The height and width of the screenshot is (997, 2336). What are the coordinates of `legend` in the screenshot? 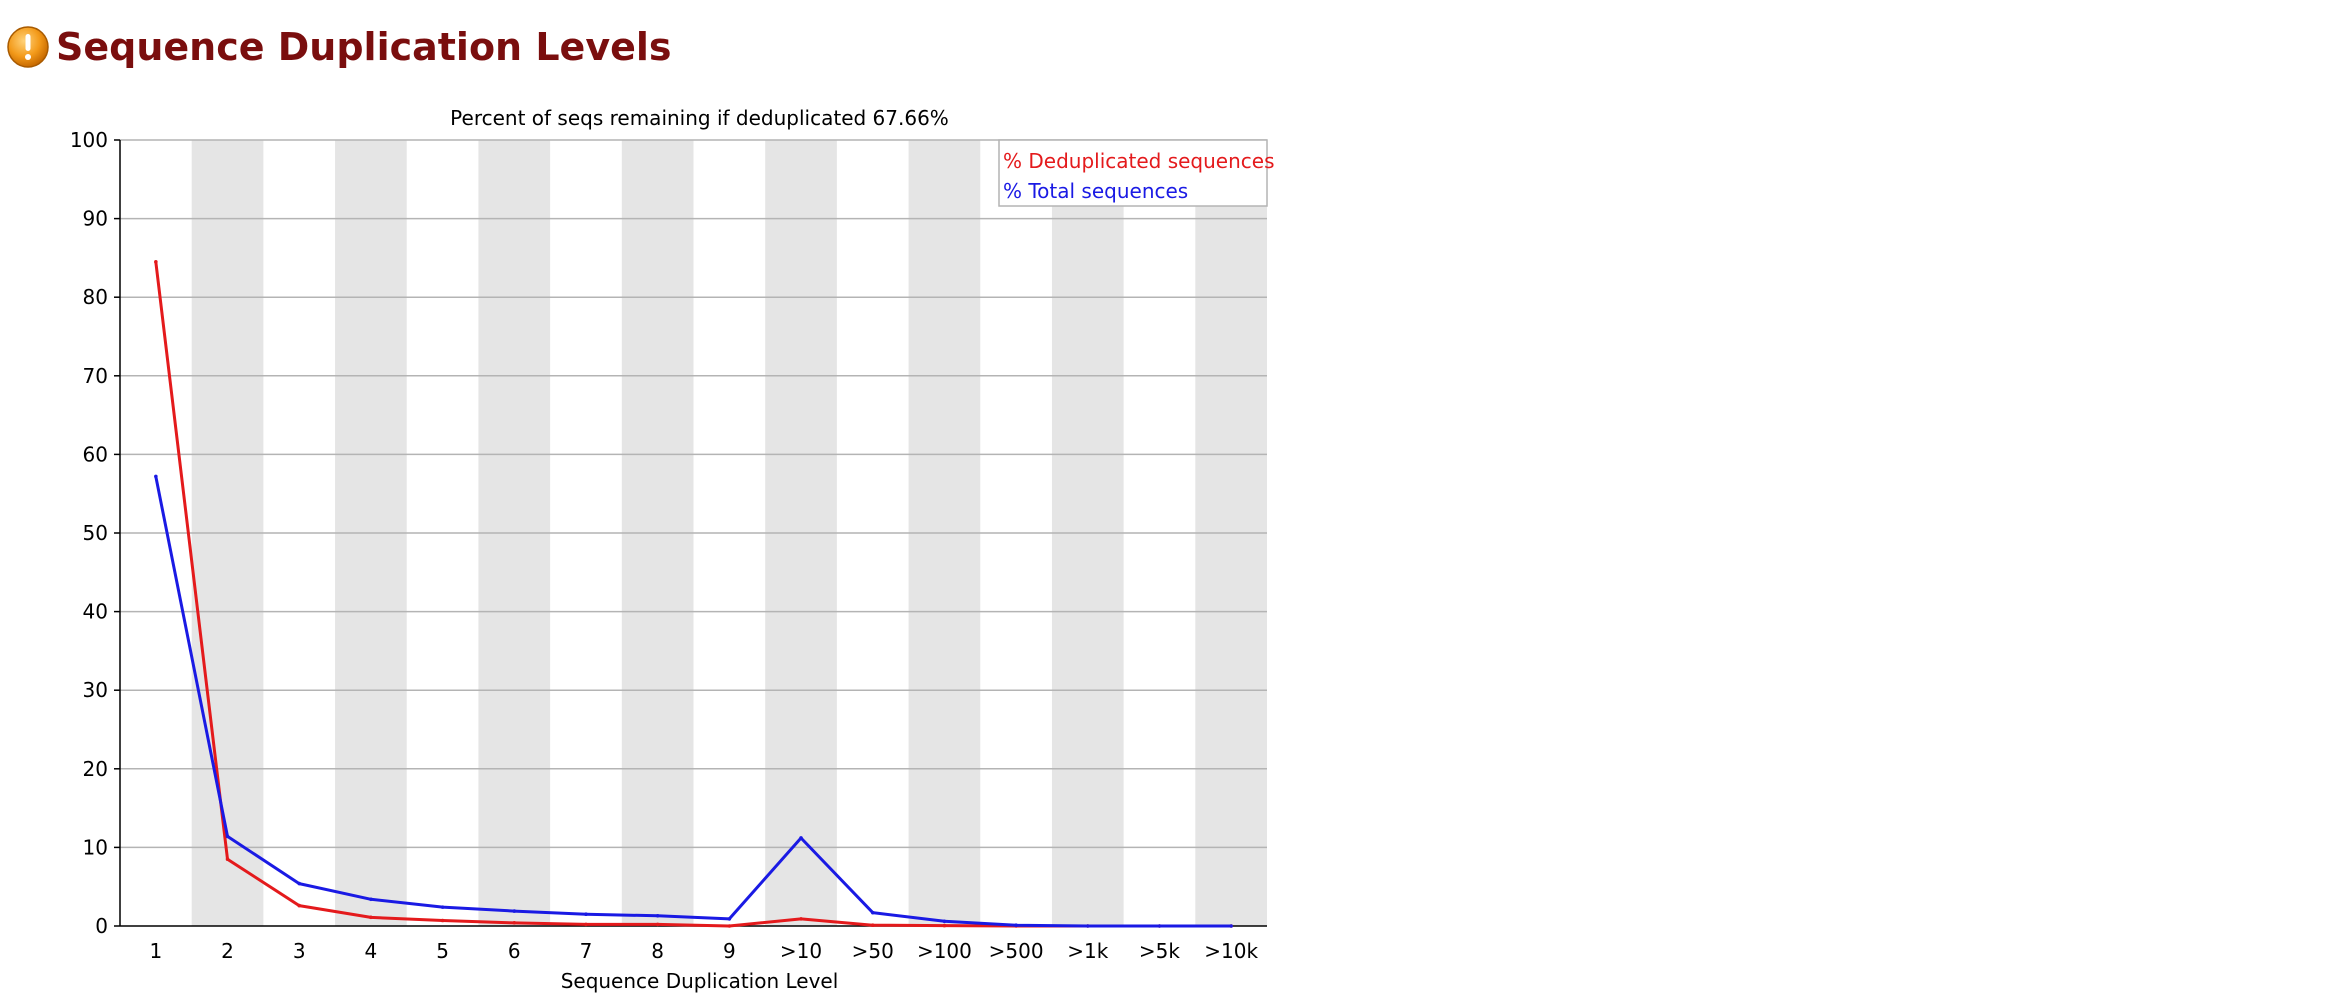 It's located at (1133, 173).